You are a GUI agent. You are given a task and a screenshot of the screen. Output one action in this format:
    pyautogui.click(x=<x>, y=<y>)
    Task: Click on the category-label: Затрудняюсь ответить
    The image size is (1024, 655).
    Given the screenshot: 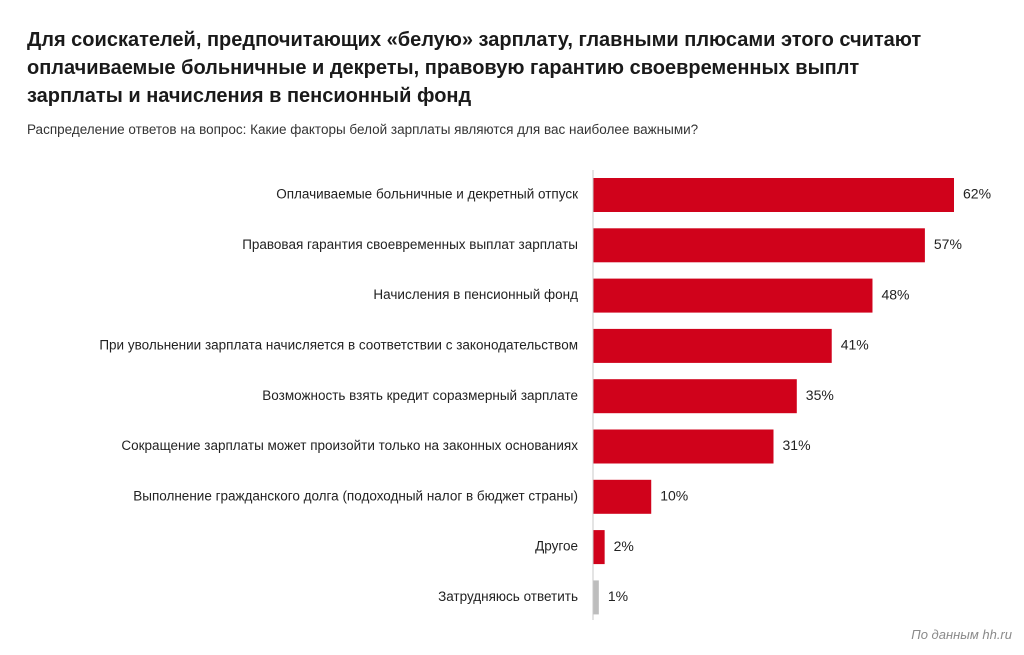 What is the action you would take?
    pyautogui.click(x=508, y=596)
    